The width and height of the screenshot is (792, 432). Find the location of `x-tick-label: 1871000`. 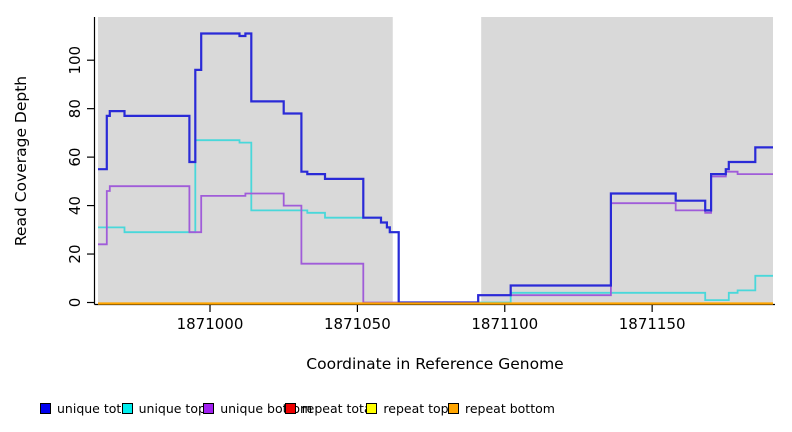

x-tick-label: 1871000 is located at coordinates (210, 324).